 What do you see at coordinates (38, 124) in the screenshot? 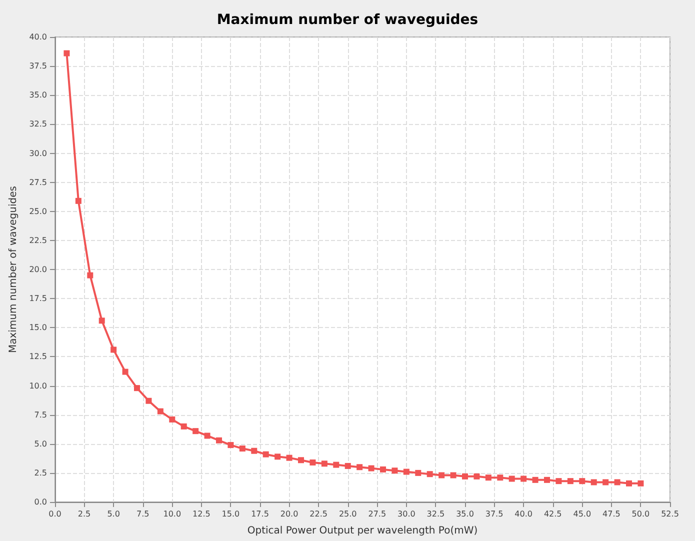
I see `y-tick-label: 32.5` at bounding box center [38, 124].